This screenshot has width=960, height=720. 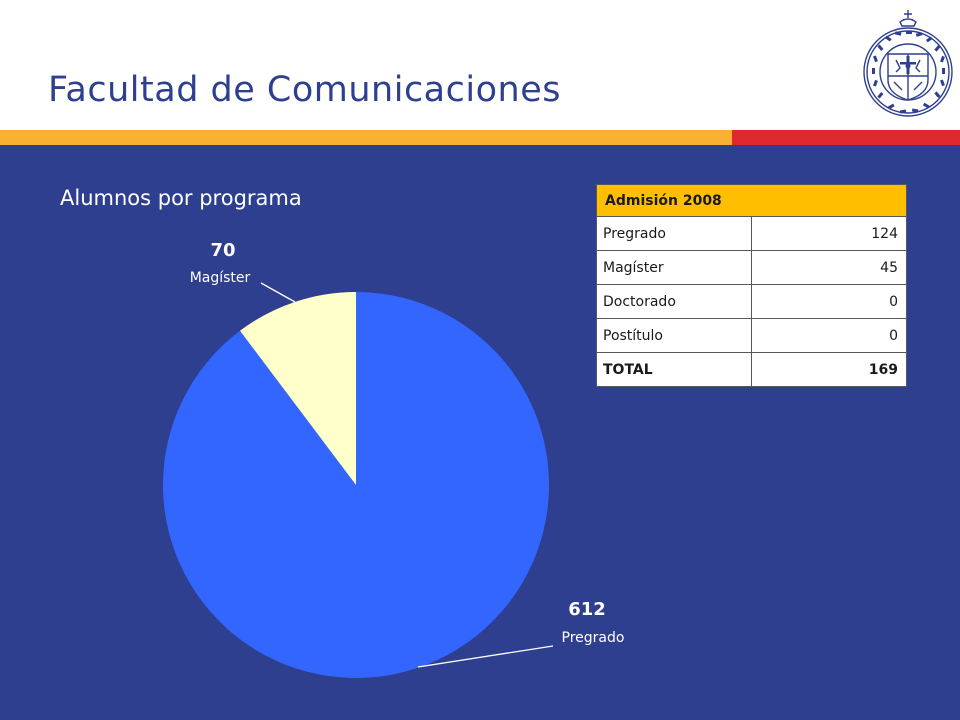 I want to click on table-header: Admisión 2008, so click(x=751, y=200).